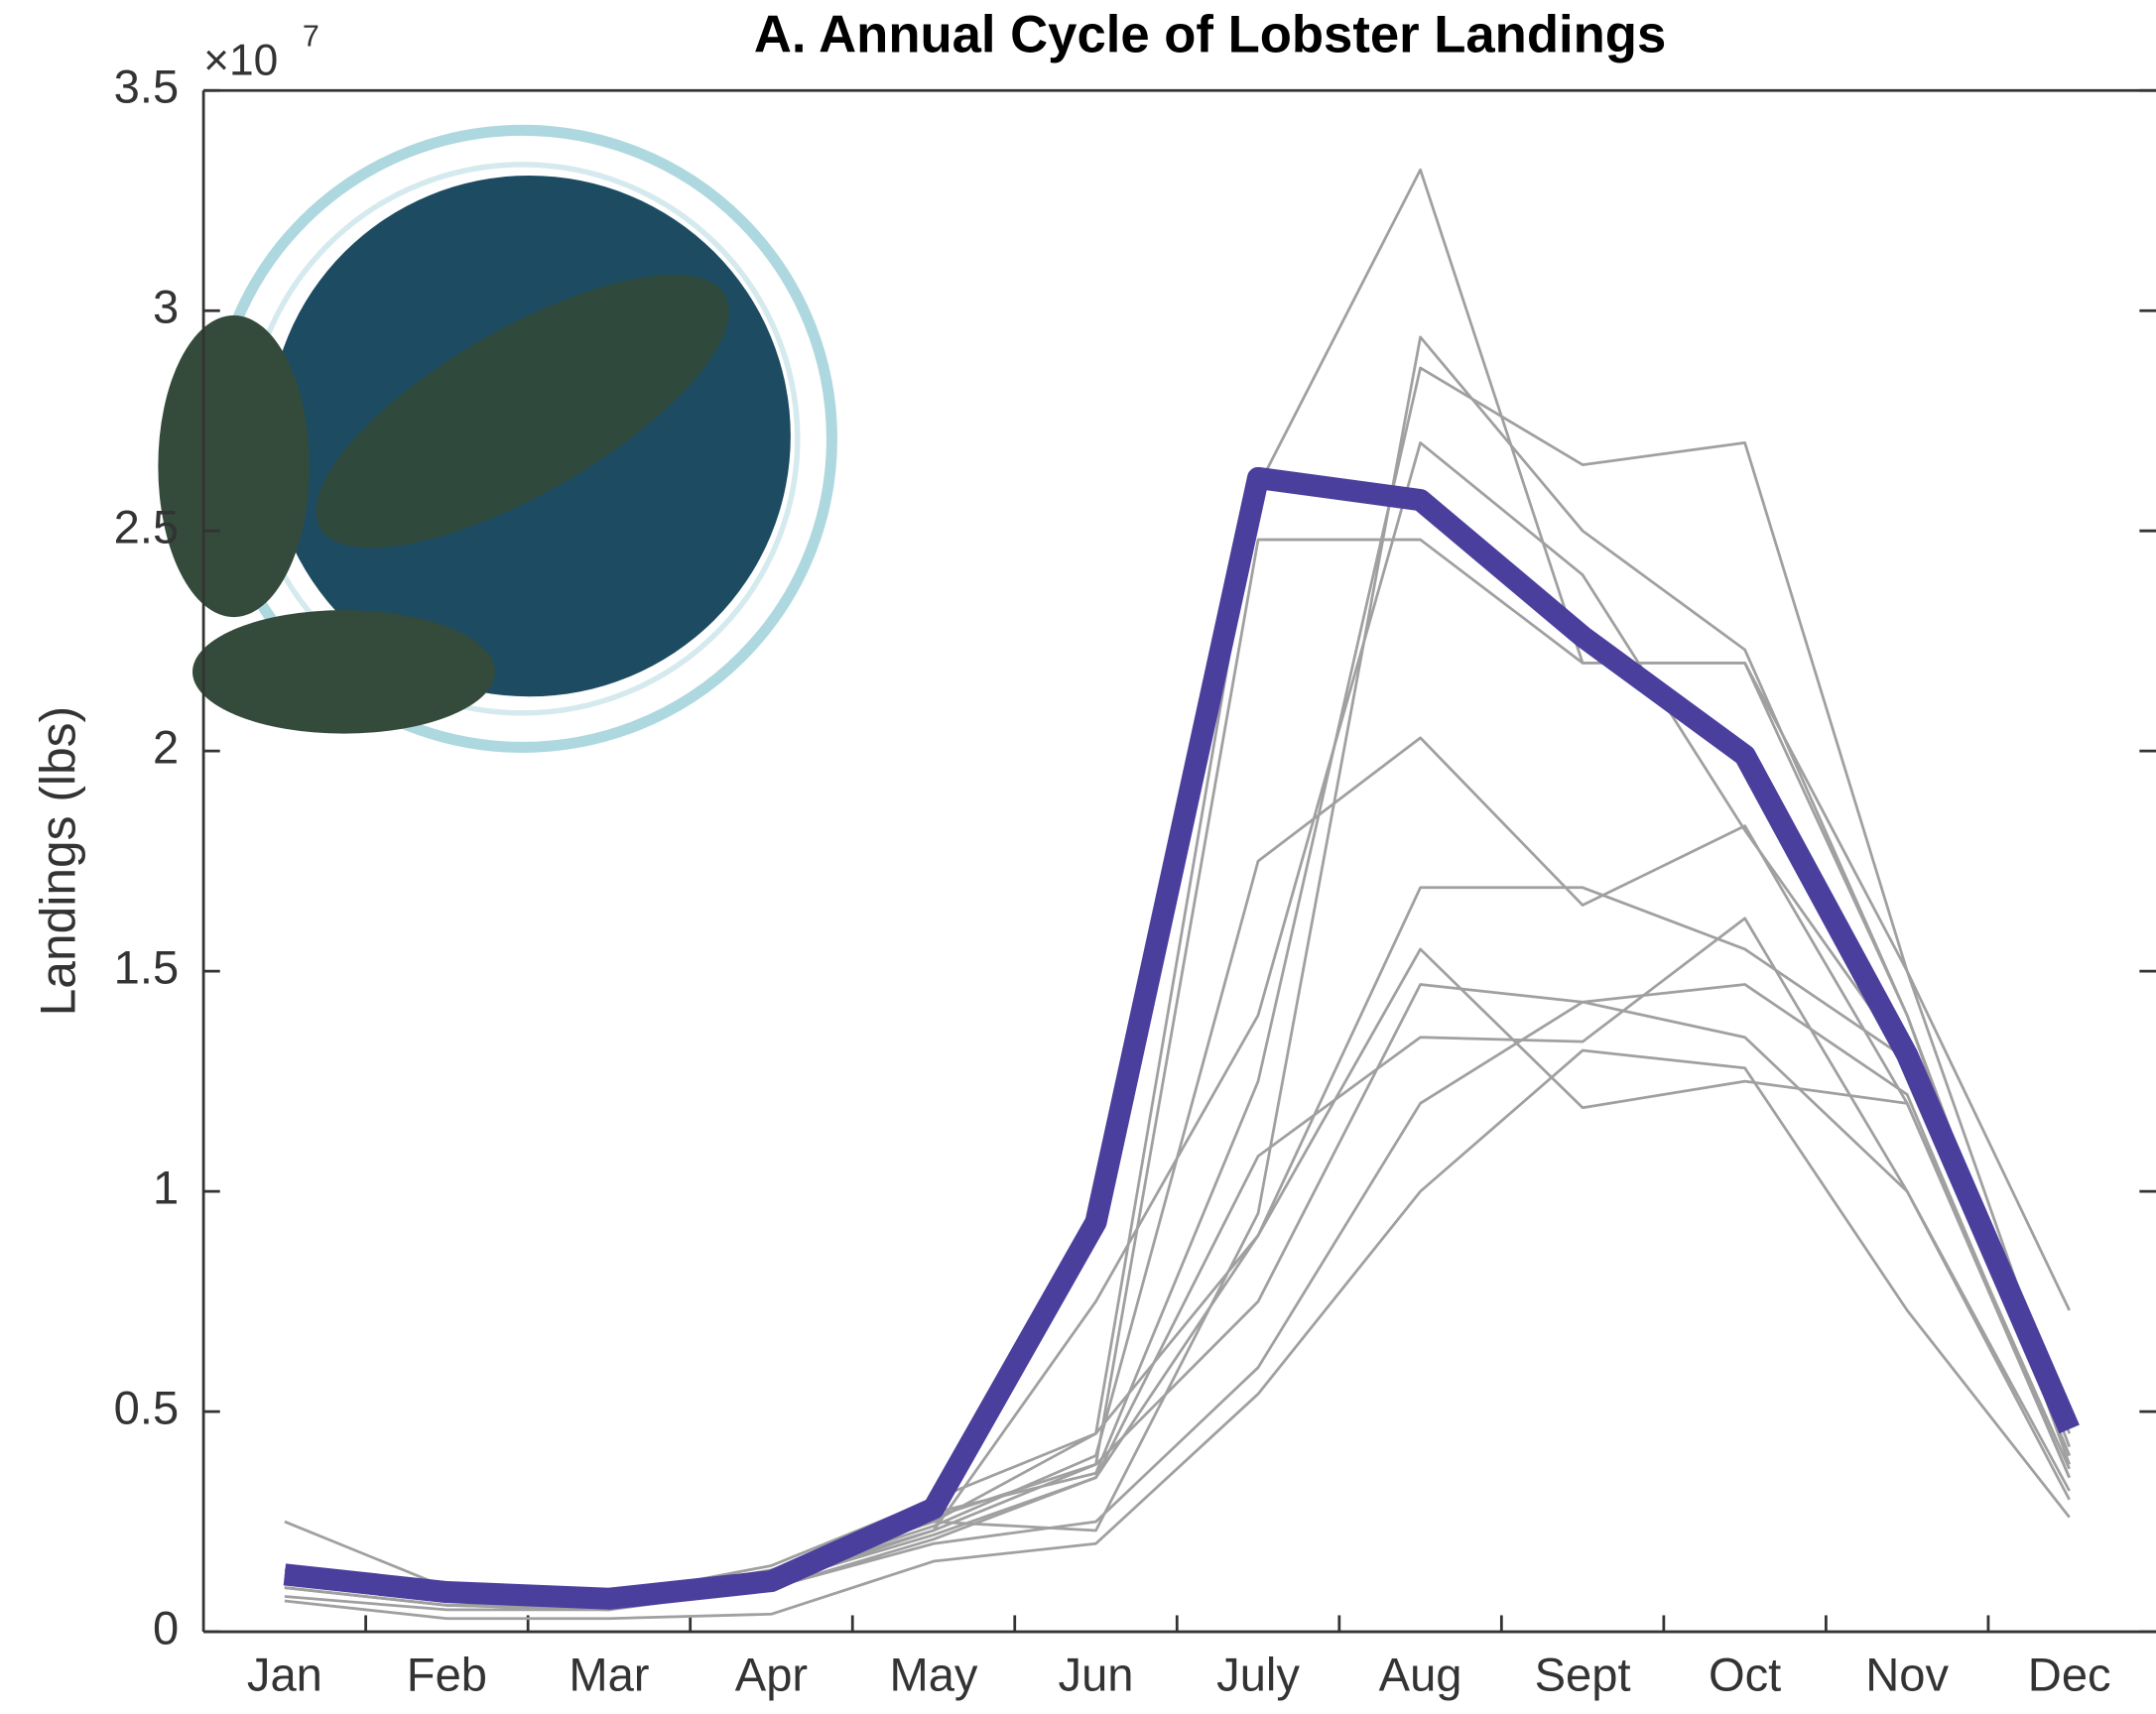 Image resolution: width=2156 pixels, height=1714 pixels. I want to click on y-tick-label: 3, so click(166, 307).